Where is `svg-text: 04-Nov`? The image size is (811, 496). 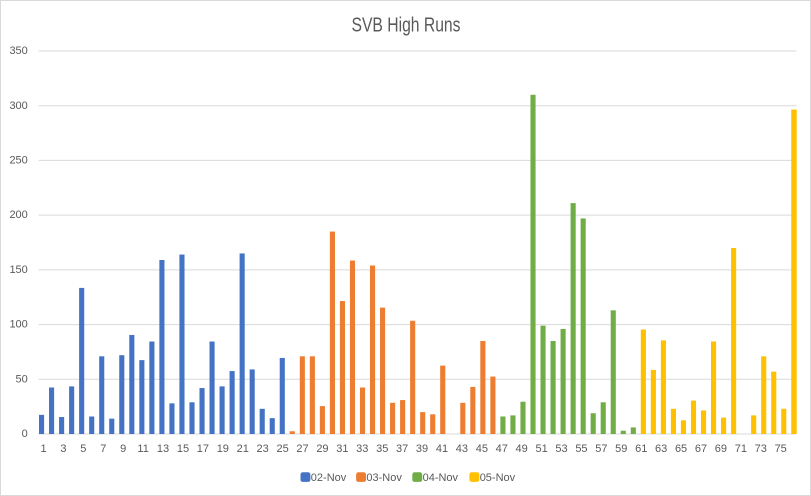 svg-text: 04-Nov is located at coordinates (441, 478).